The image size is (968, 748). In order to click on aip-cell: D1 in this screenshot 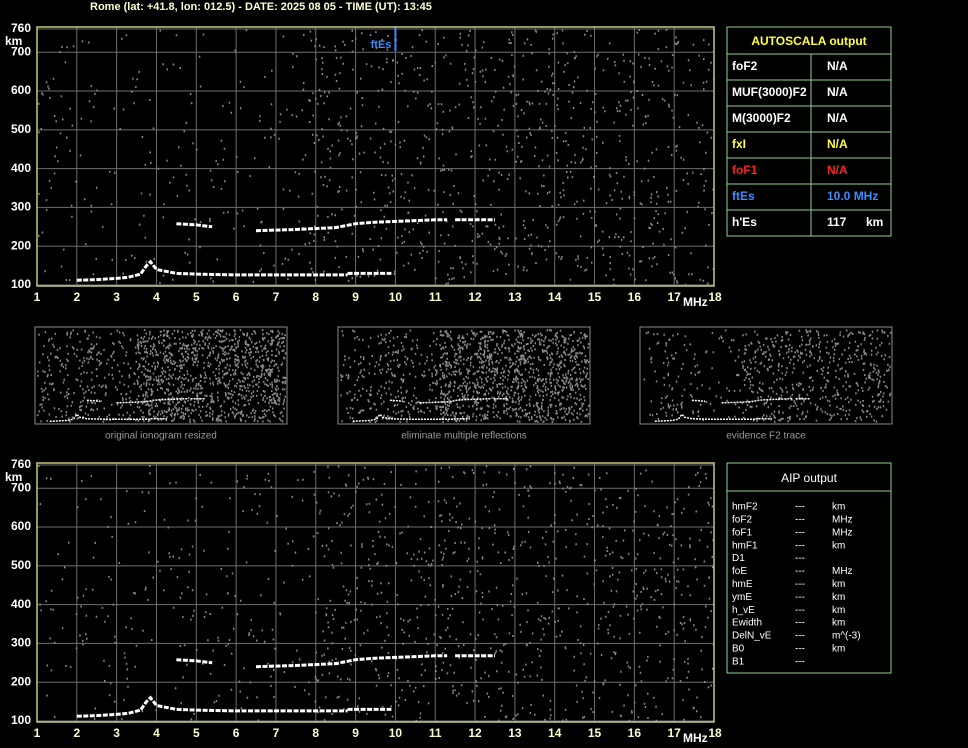, I will do `click(738, 558)`.